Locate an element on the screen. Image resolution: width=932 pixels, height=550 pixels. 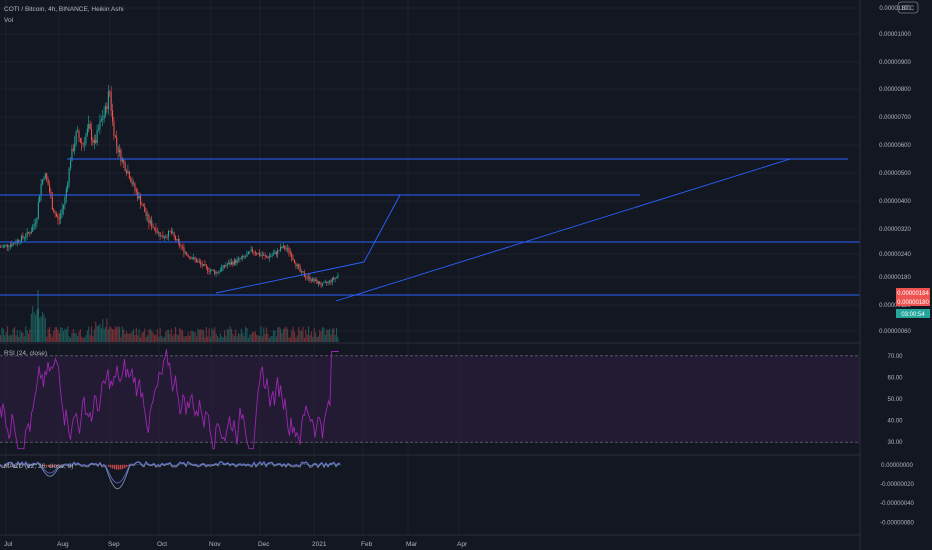
currency-badge: BTC is located at coordinates (908, 7).